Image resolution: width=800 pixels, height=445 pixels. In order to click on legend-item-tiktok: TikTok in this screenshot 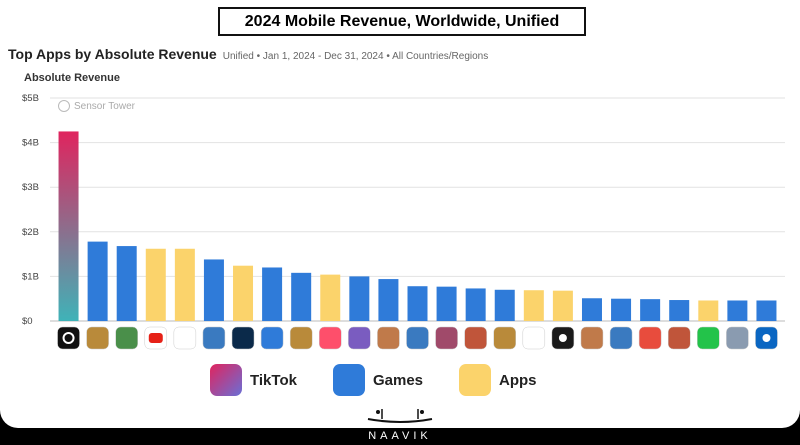, I will do `click(253, 380)`.